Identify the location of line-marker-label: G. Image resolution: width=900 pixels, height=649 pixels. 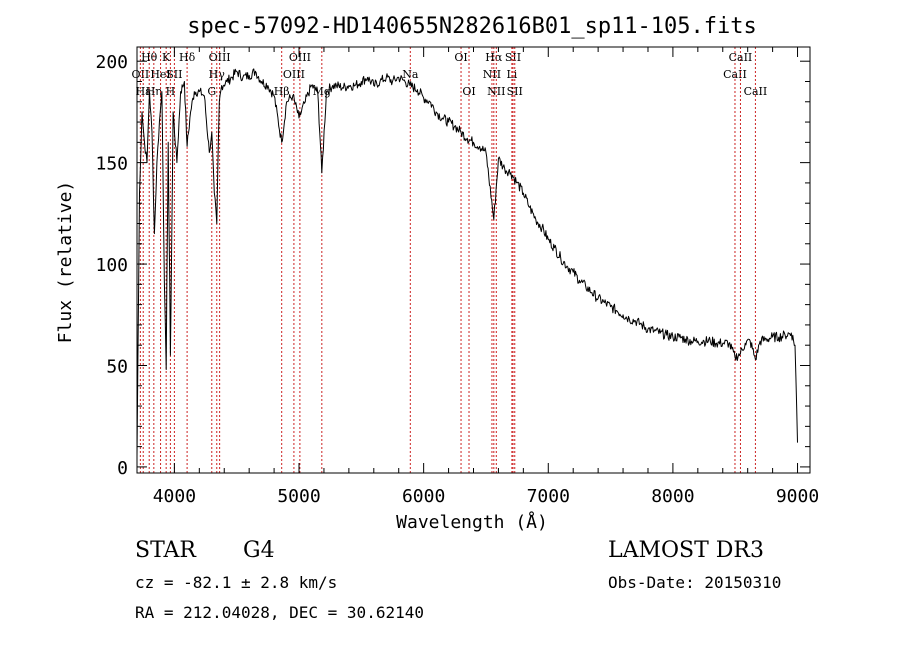
(211, 91).